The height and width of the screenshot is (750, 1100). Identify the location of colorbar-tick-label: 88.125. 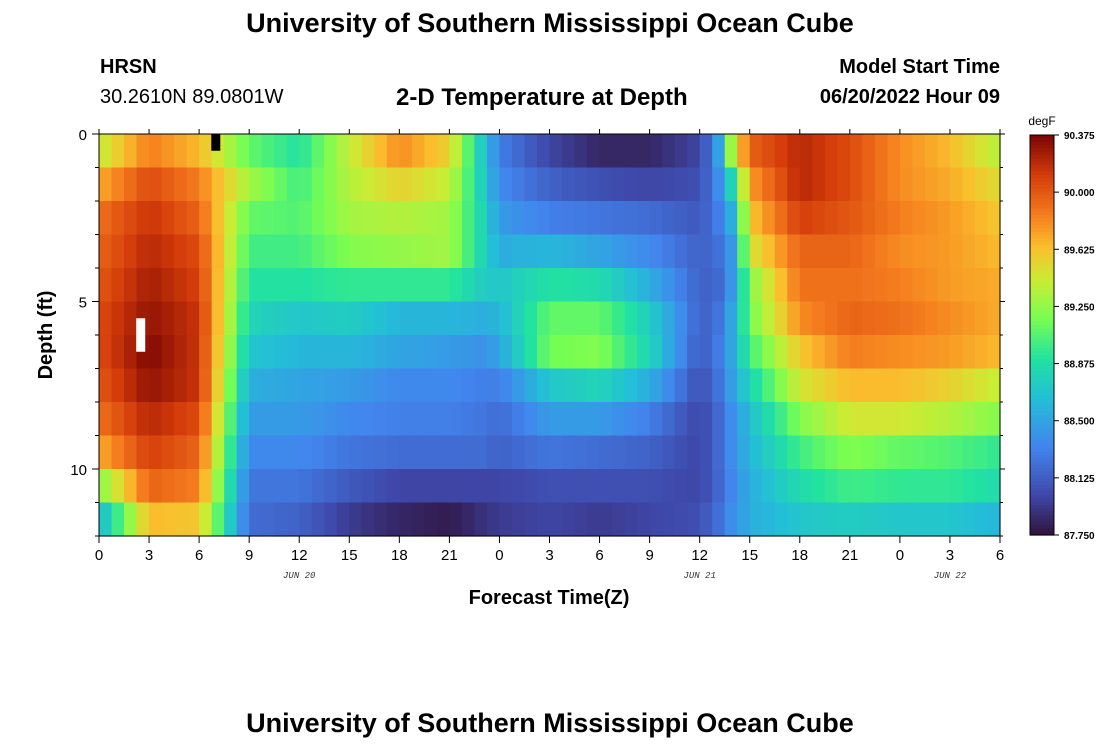
(1079, 479).